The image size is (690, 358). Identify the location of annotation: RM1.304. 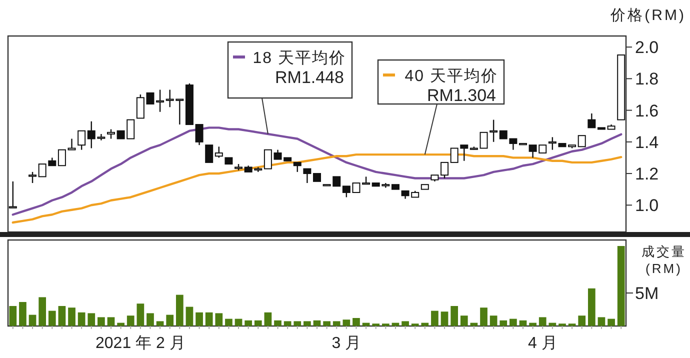
(461, 95).